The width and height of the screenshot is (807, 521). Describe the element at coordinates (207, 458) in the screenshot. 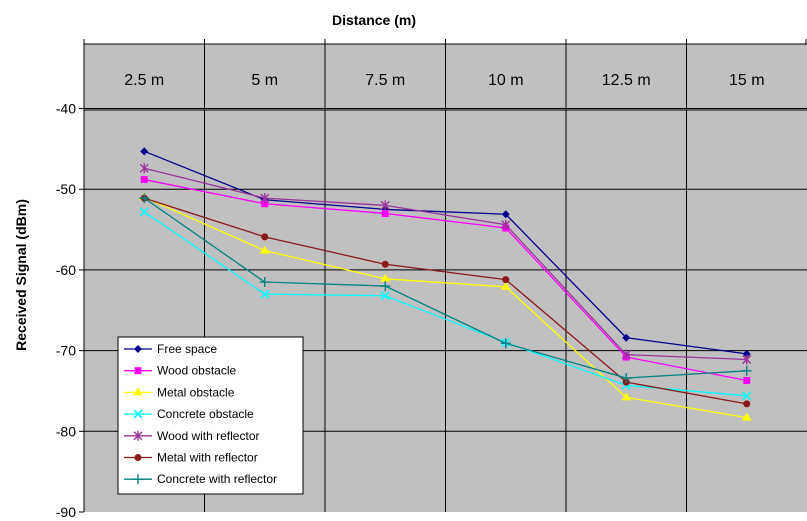

I see `legend-label-metal-with-reflector: Metal with reflector` at that location.